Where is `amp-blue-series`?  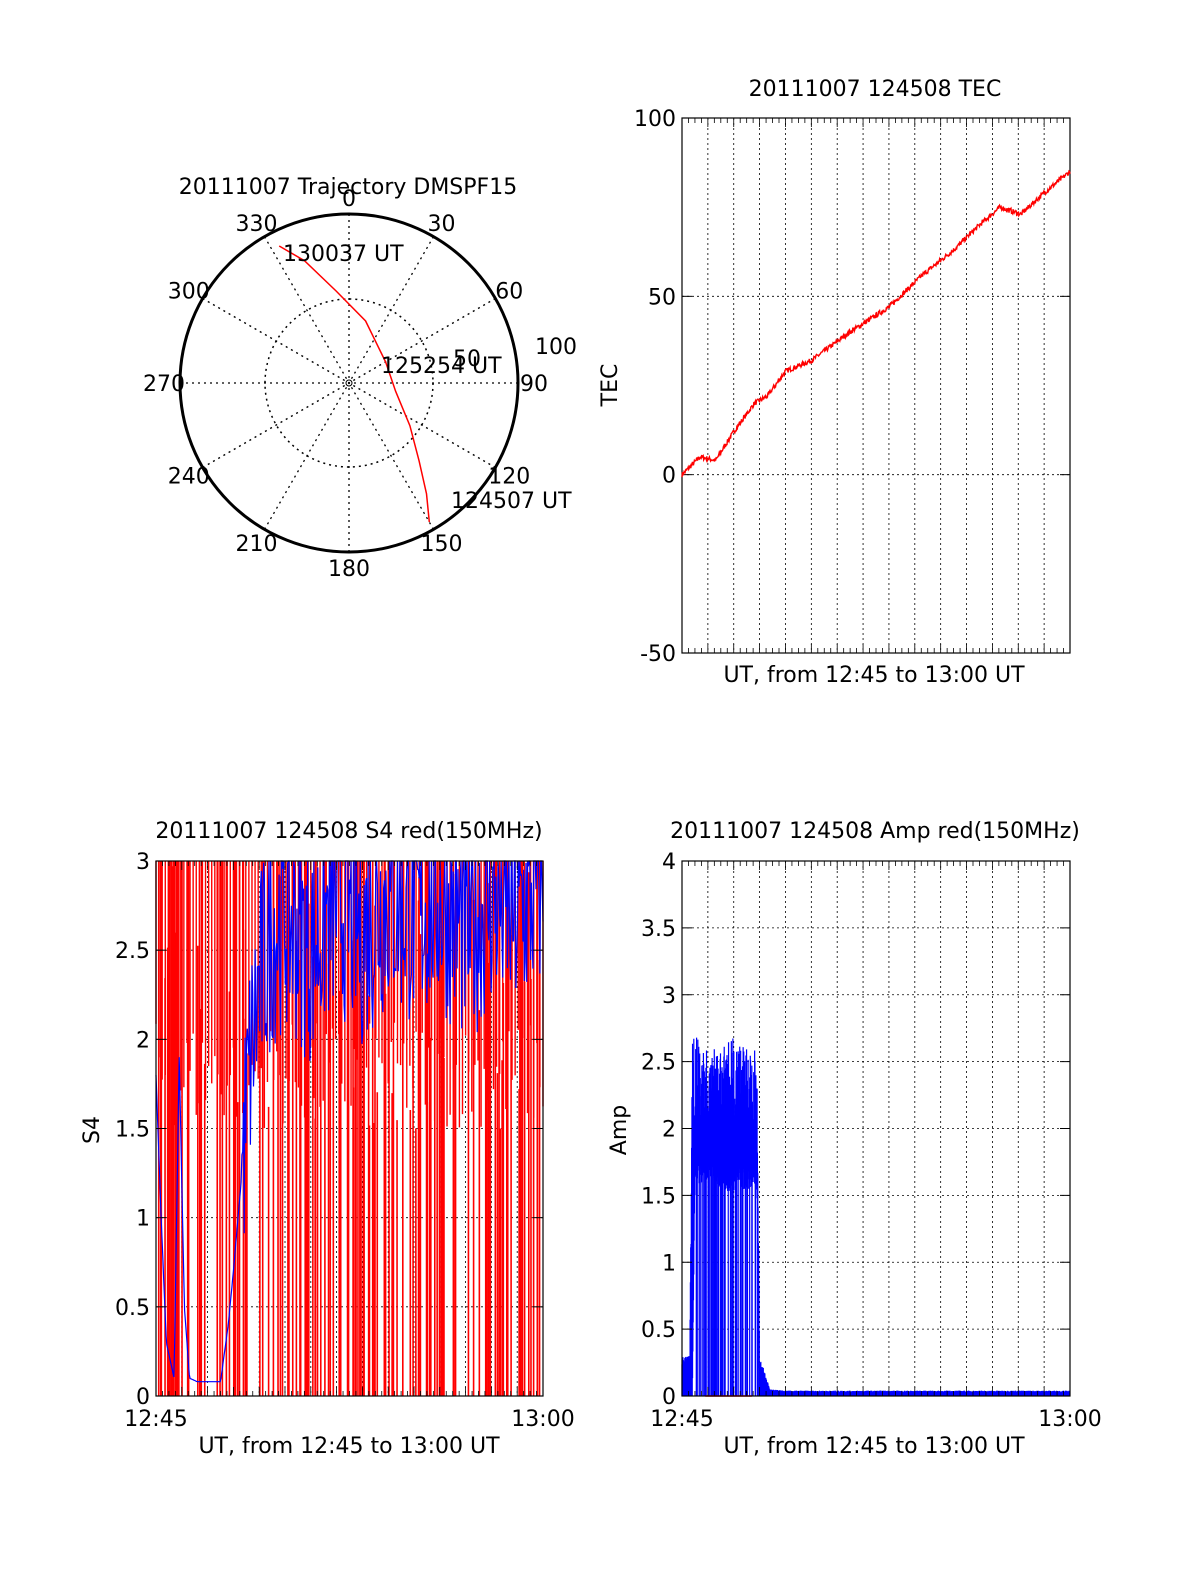
amp-blue-series is located at coordinates (876, 1216).